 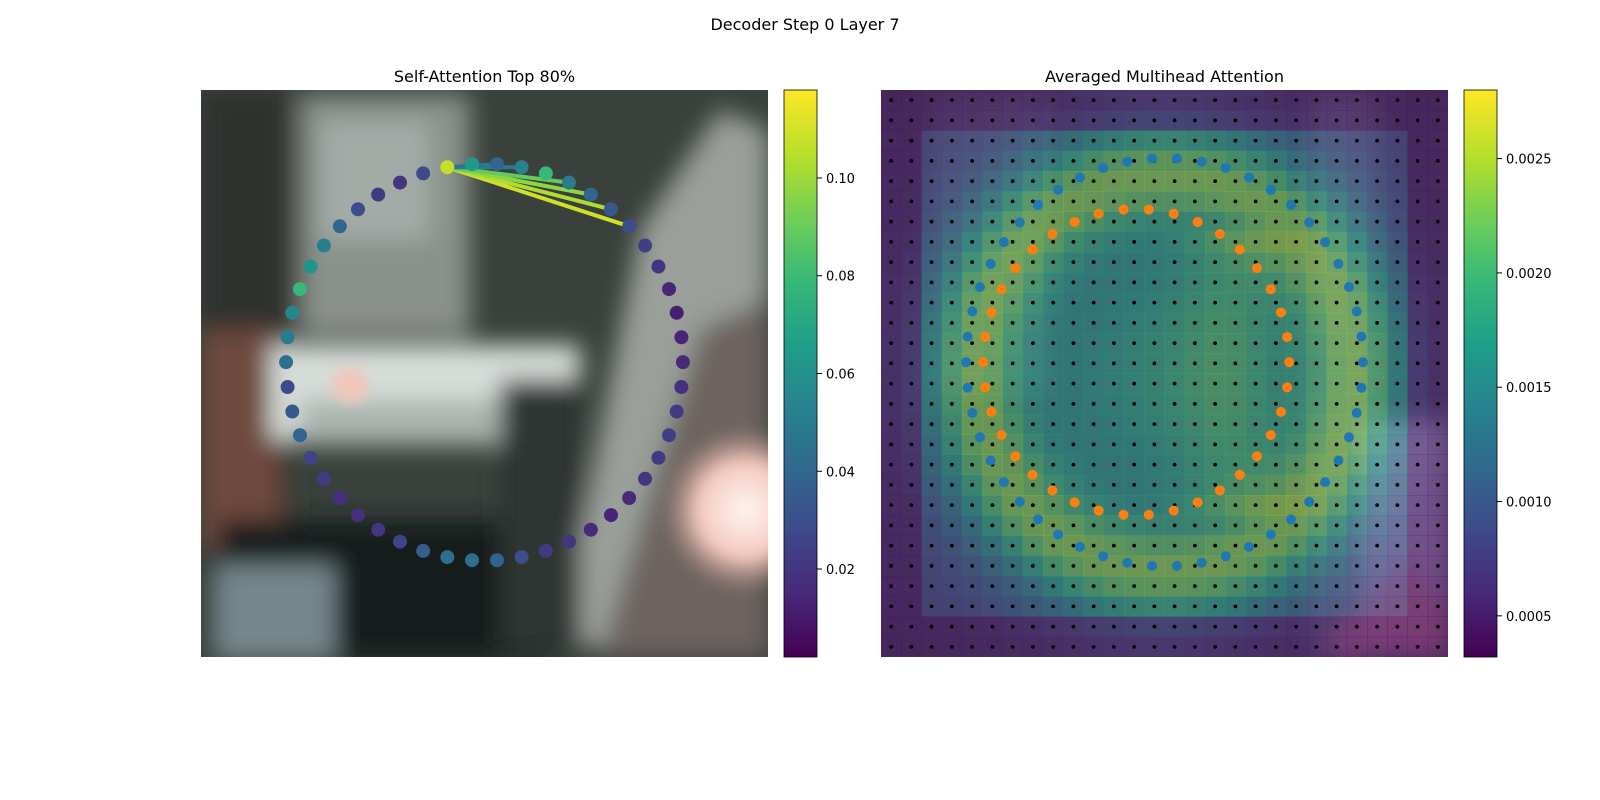 What do you see at coordinates (1529, 274) in the screenshot?
I see `colorbar-tick-label: 0.0020` at bounding box center [1529, 274].